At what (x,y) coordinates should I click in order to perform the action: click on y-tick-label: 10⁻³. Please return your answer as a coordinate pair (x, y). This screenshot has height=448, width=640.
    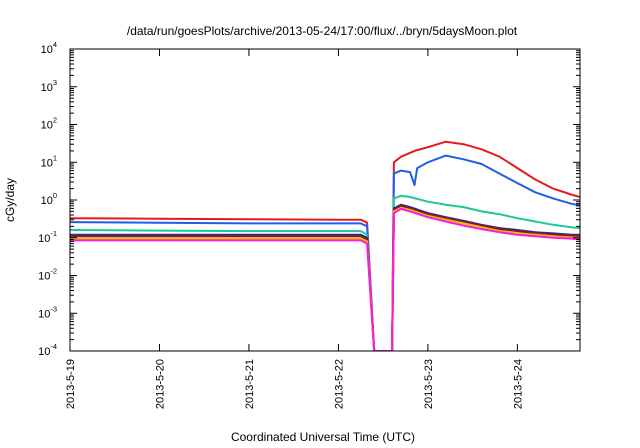
    Looking at the image, I should click on (47, 312).